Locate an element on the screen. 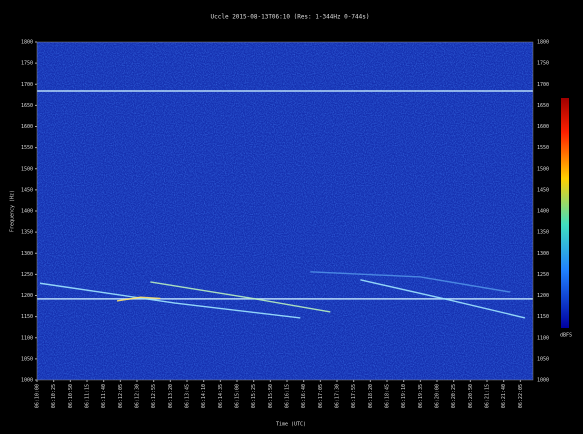 The image size is (583, 434). y-tick-label: 1100 is located at coordinates (27, 338).